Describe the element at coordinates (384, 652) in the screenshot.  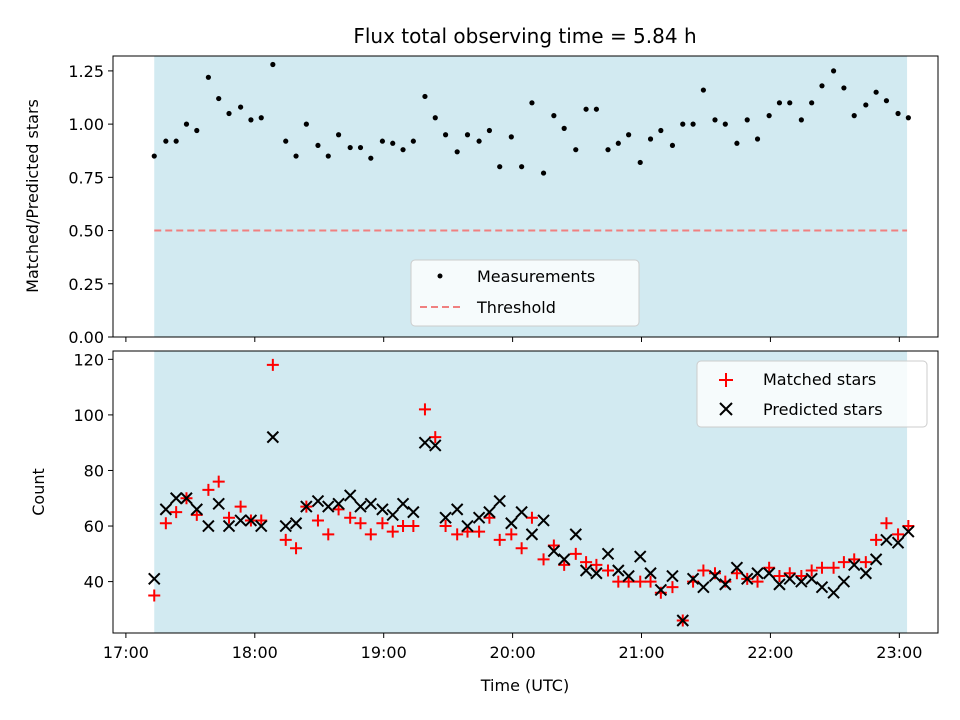
I see `x-tick-label: 19:00` at that location.